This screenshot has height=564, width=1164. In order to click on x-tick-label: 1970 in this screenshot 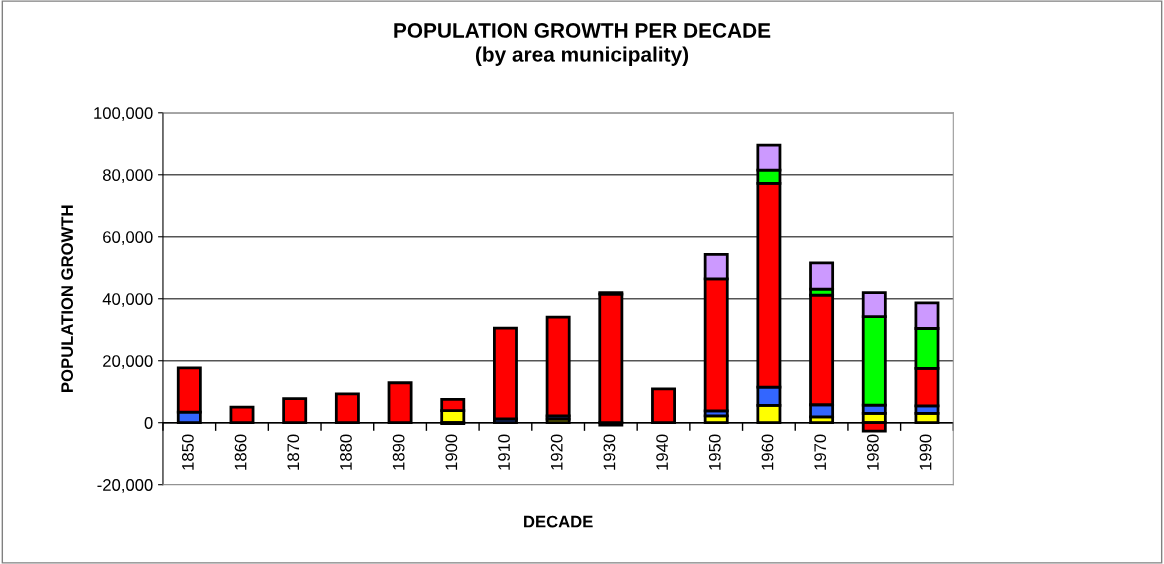, I will do `click(820, 452)`.